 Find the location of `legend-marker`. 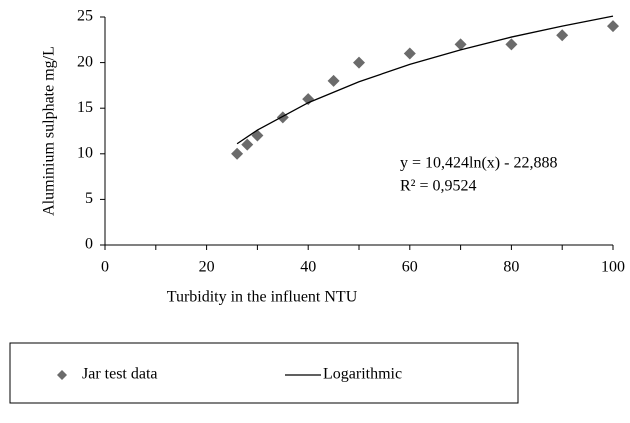

legend-marker is located at coordinates (62, 375).